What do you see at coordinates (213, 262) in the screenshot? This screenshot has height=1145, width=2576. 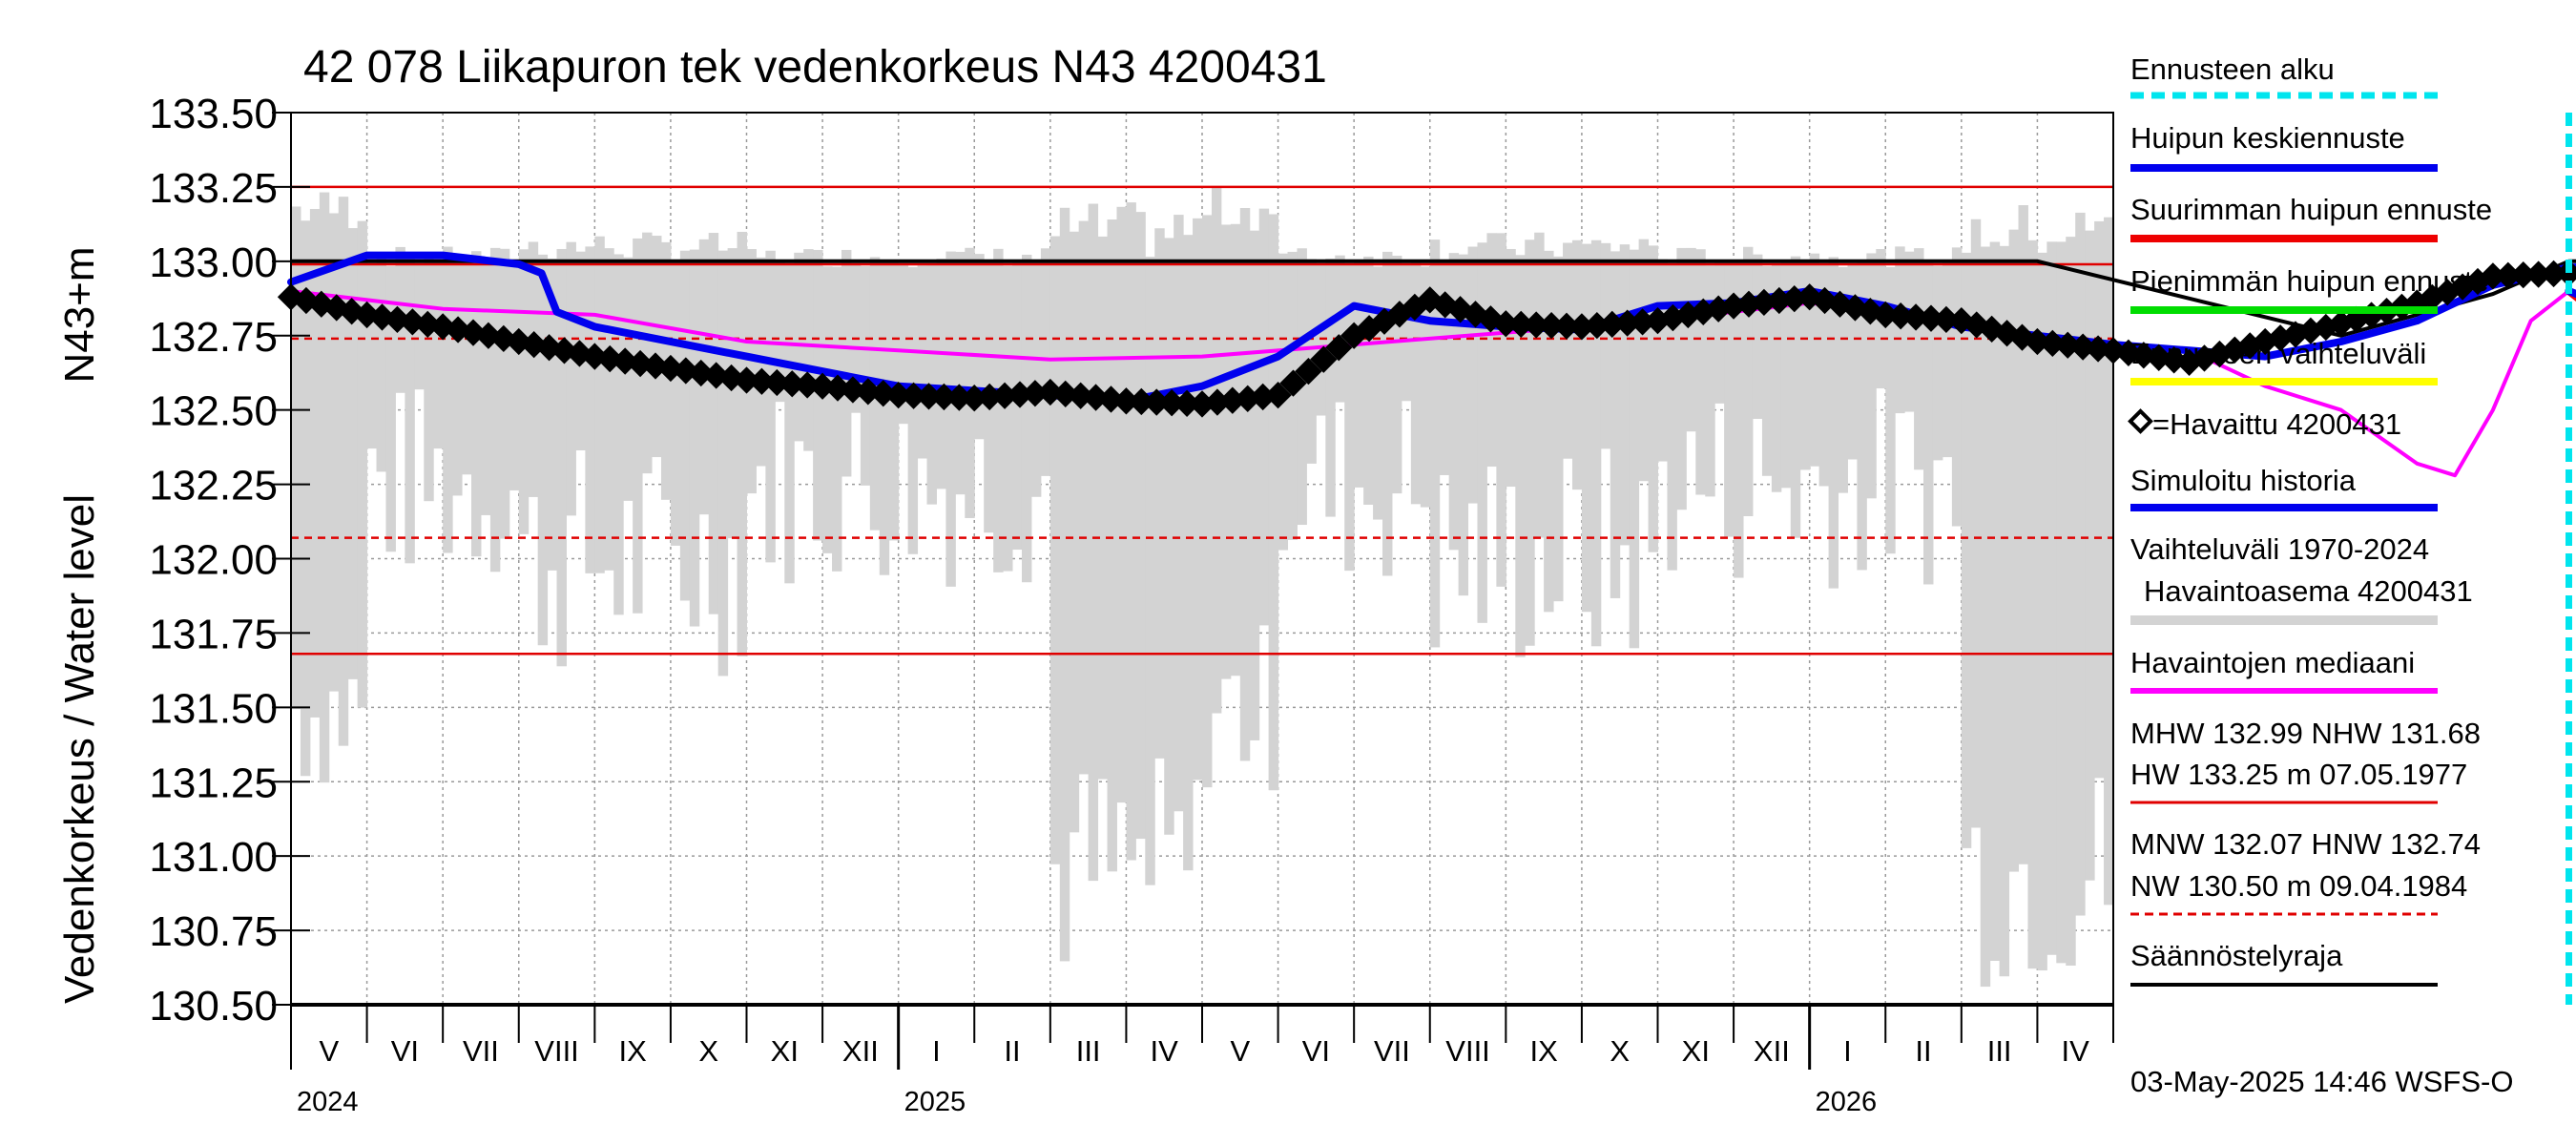 I see `y-tick-label: 133.00` at bounding box center [213, 262].